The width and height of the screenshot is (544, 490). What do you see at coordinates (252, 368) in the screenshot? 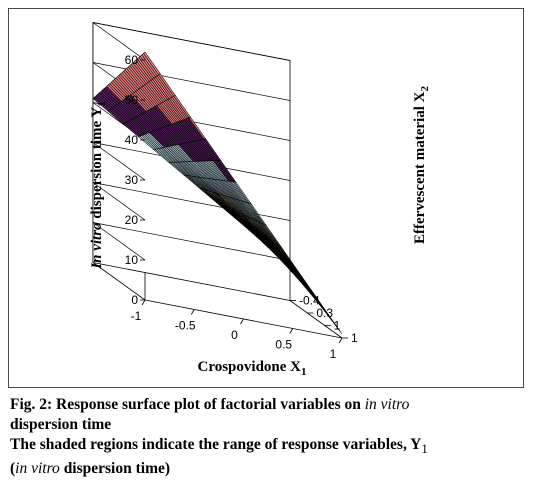
I see `x-axis-label: Crospovidone X1` at bounding box center [252, 368].